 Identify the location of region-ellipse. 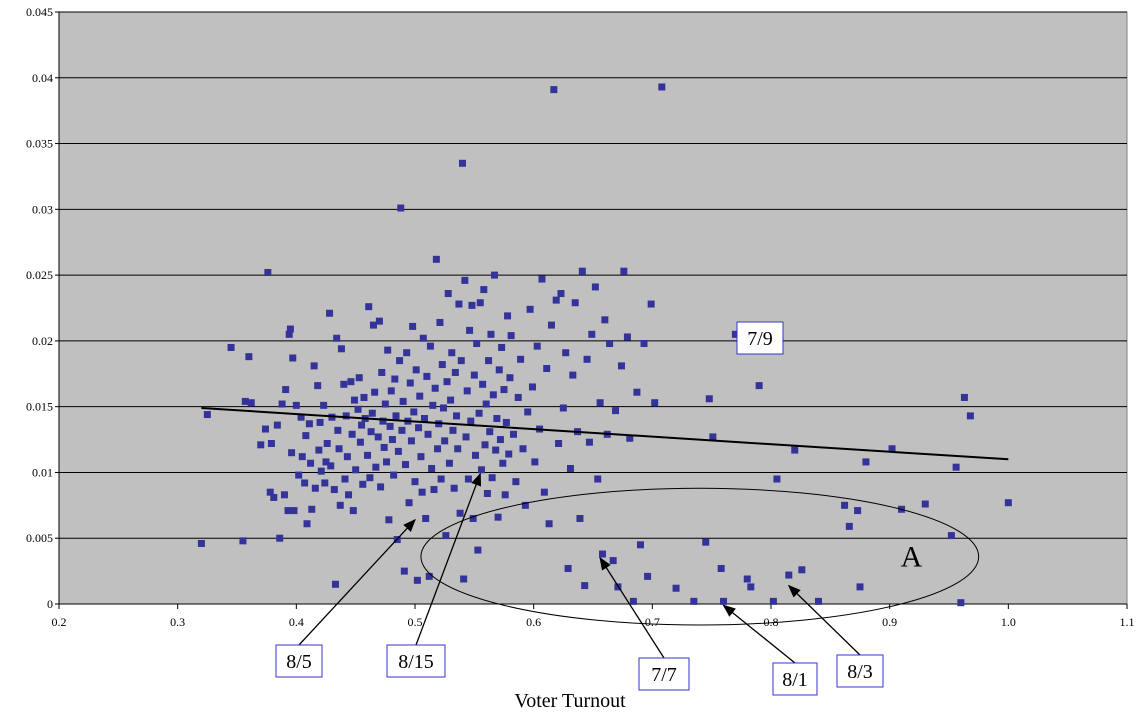
(700, 556).